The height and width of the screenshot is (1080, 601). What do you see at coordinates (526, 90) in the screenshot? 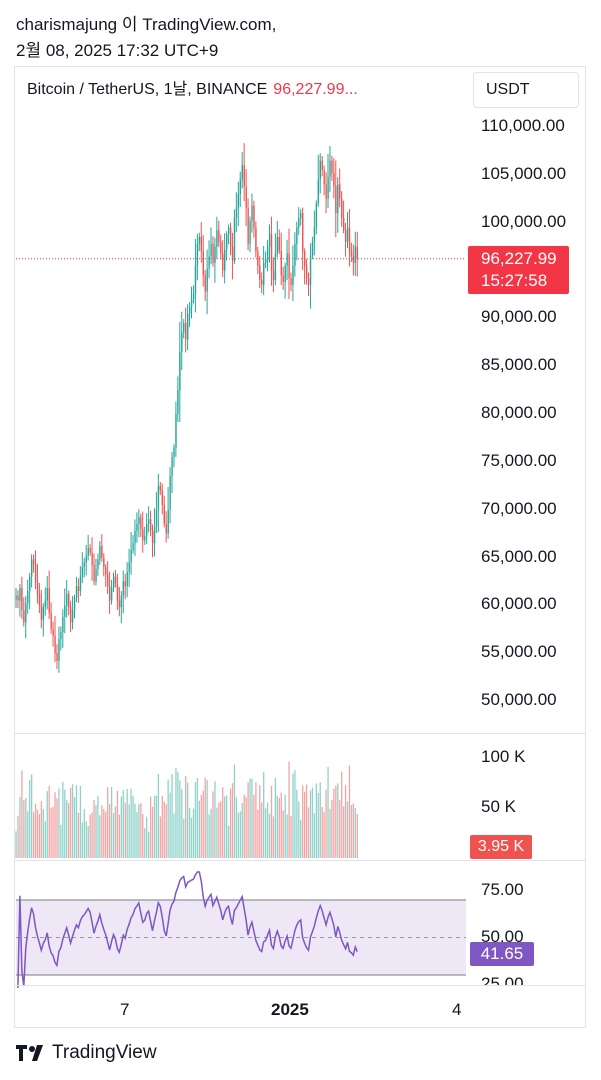
I see `currency-button: USDT` at bounding box center [526, 90].